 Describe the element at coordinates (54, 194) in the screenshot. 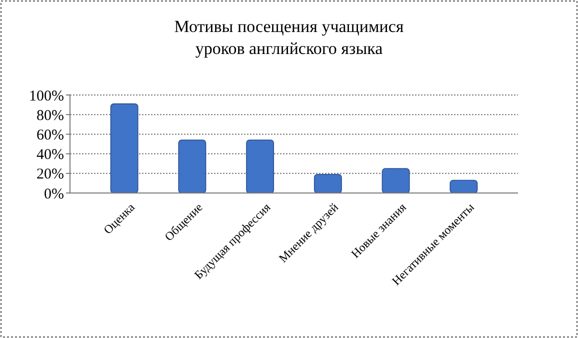

I see `y-tick-label: 0%` at that location.